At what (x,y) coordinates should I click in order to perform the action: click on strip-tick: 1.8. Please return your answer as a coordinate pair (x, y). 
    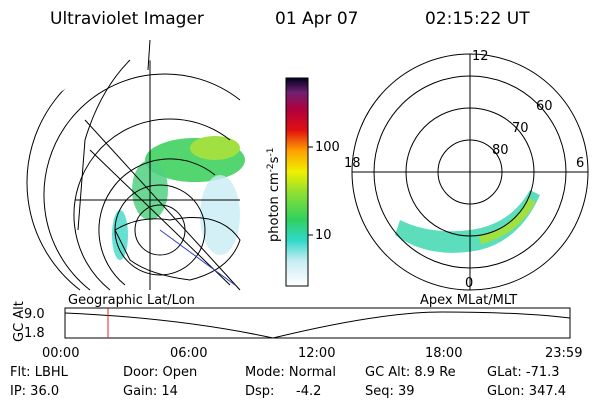
    Looking at the image, I should click on (34, 333).